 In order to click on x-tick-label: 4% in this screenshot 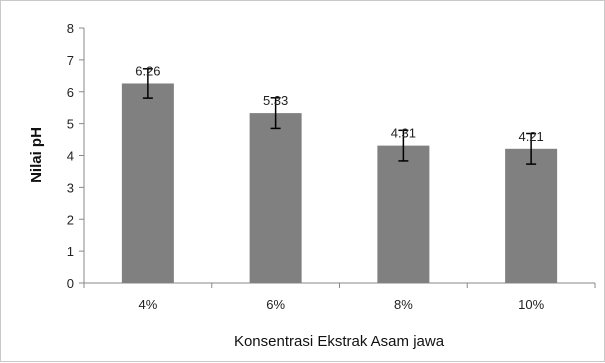, I will do `click(147, 304)`.